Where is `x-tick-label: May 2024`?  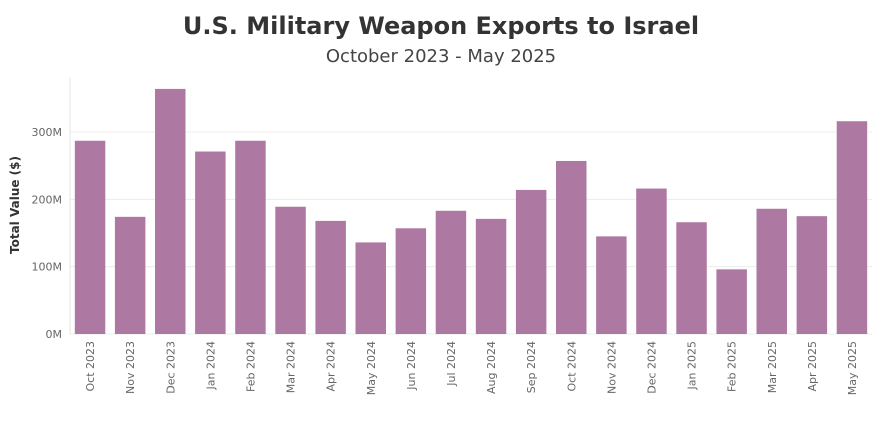 x-tick-label: May 2024 is located at coordinates (371, 368).